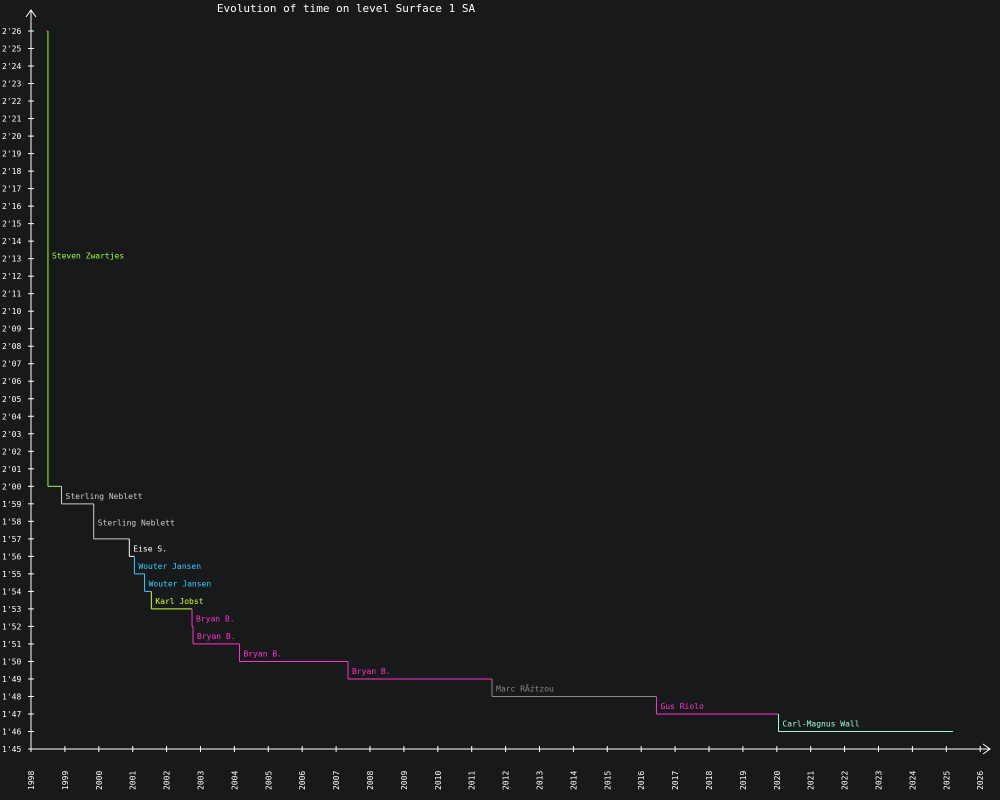  What do you see at coordinates (11, 626) in the screenshot?
I see `y-tick-label: 1'52` at bounding box center [11, 626].